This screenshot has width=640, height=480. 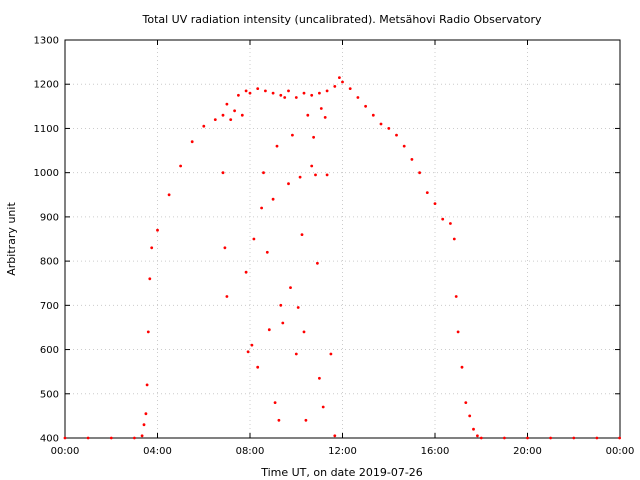 What do you see at coordinates (46, 85) in the screenshot?
I see `y-tick-label: 1200` at bounding box center [46, 85].